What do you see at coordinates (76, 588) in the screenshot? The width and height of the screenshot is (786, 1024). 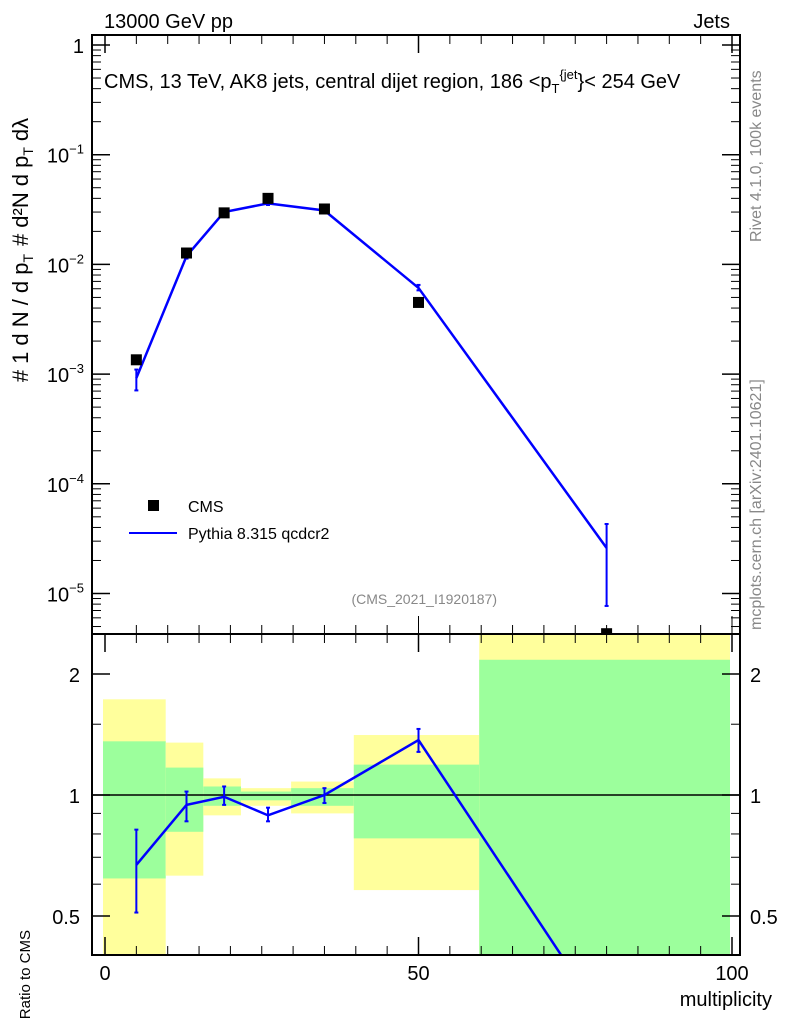 I see `y-tick-exponent: −5` at bounding box center [76, 588].